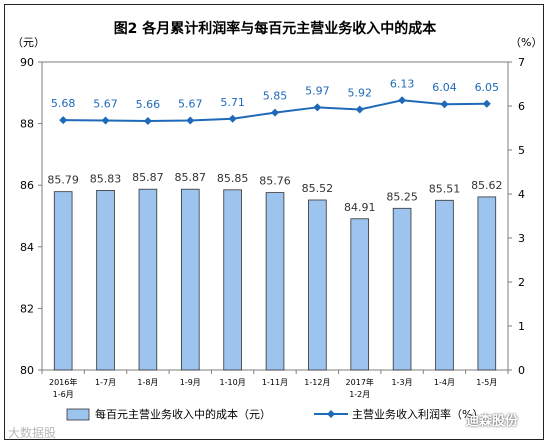 This screenshot has width=550, height=446. What do you see at coordinates (521, 62) in the screenshot?
I see `right-tick-label: 7` at bounding box center [521, 62].